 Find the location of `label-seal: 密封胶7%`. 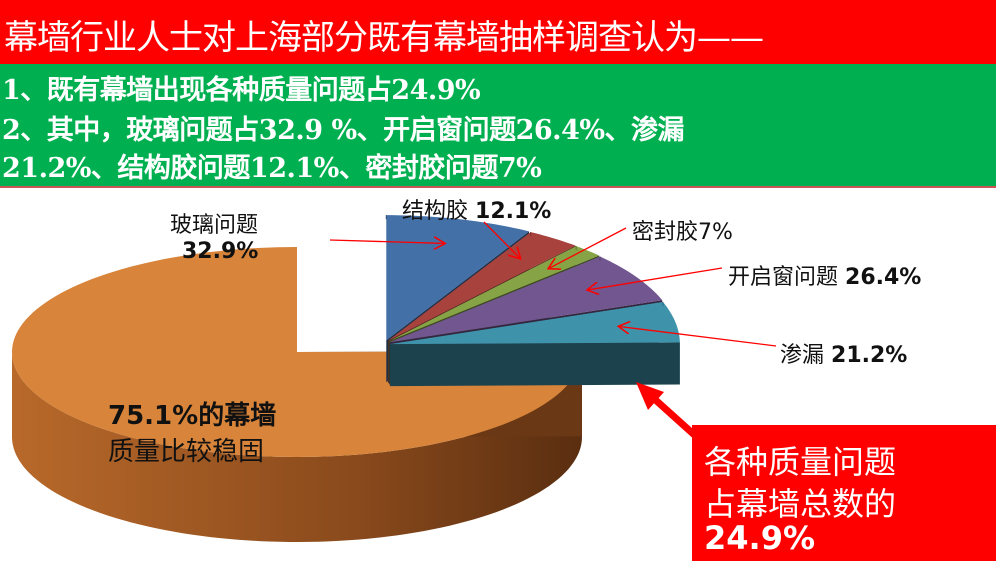

label-seal: 密封胶7% is located at coordinates (682, 232).